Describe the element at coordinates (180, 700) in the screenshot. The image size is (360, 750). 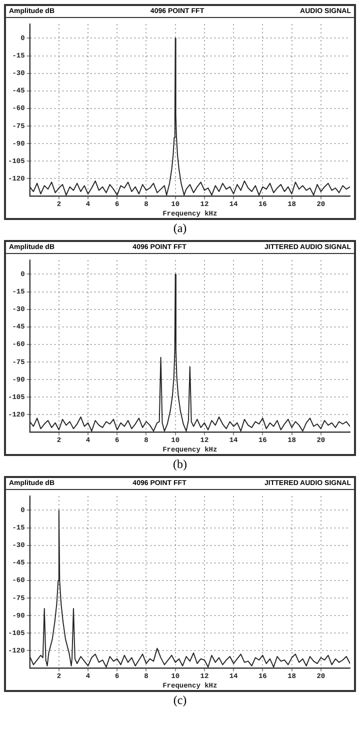
I see `text: (c)` at that location.